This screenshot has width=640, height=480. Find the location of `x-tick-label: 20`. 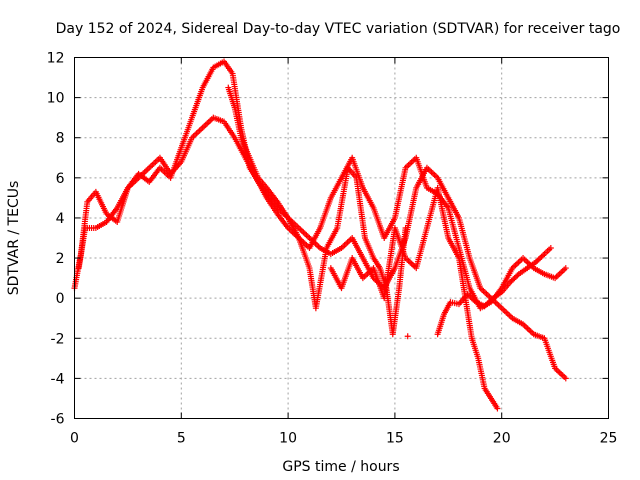

x-tick-label: 20 is located at coordinates (502, 439).